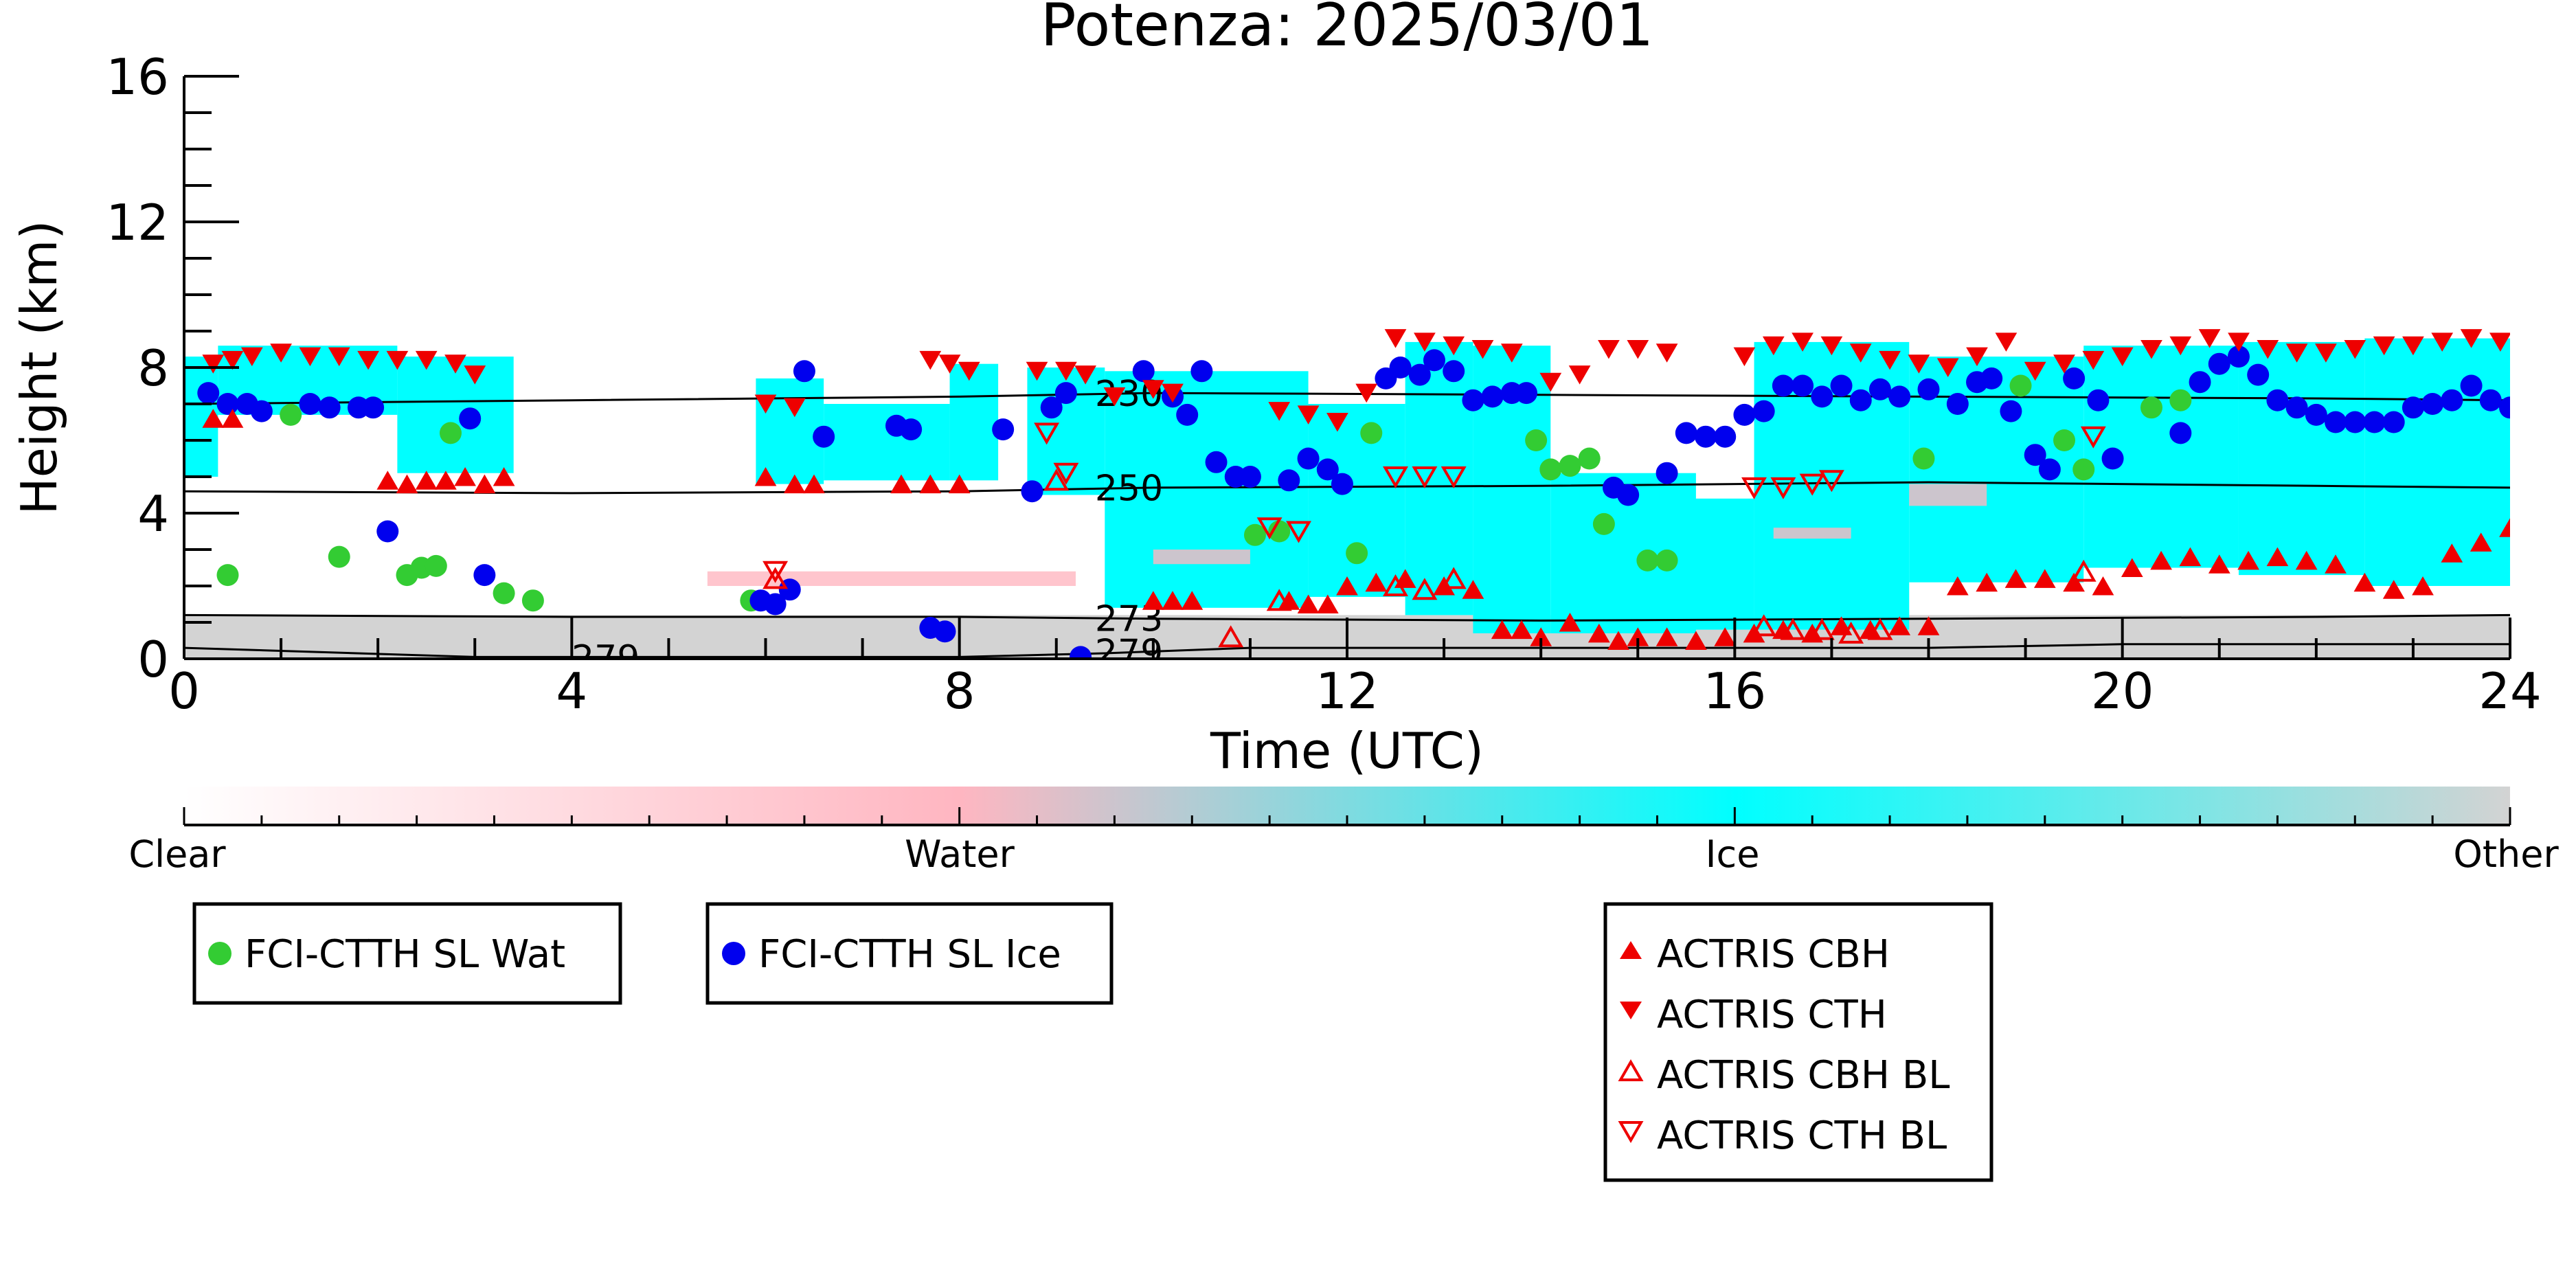 The height and width of the screenshot is (1288, 2576). What do you see at coordinates (1773, 954) in the screenshot?
I see `legend-label-actris-cbh: ACTRIS CBH` at bounding box center [1773, 954].